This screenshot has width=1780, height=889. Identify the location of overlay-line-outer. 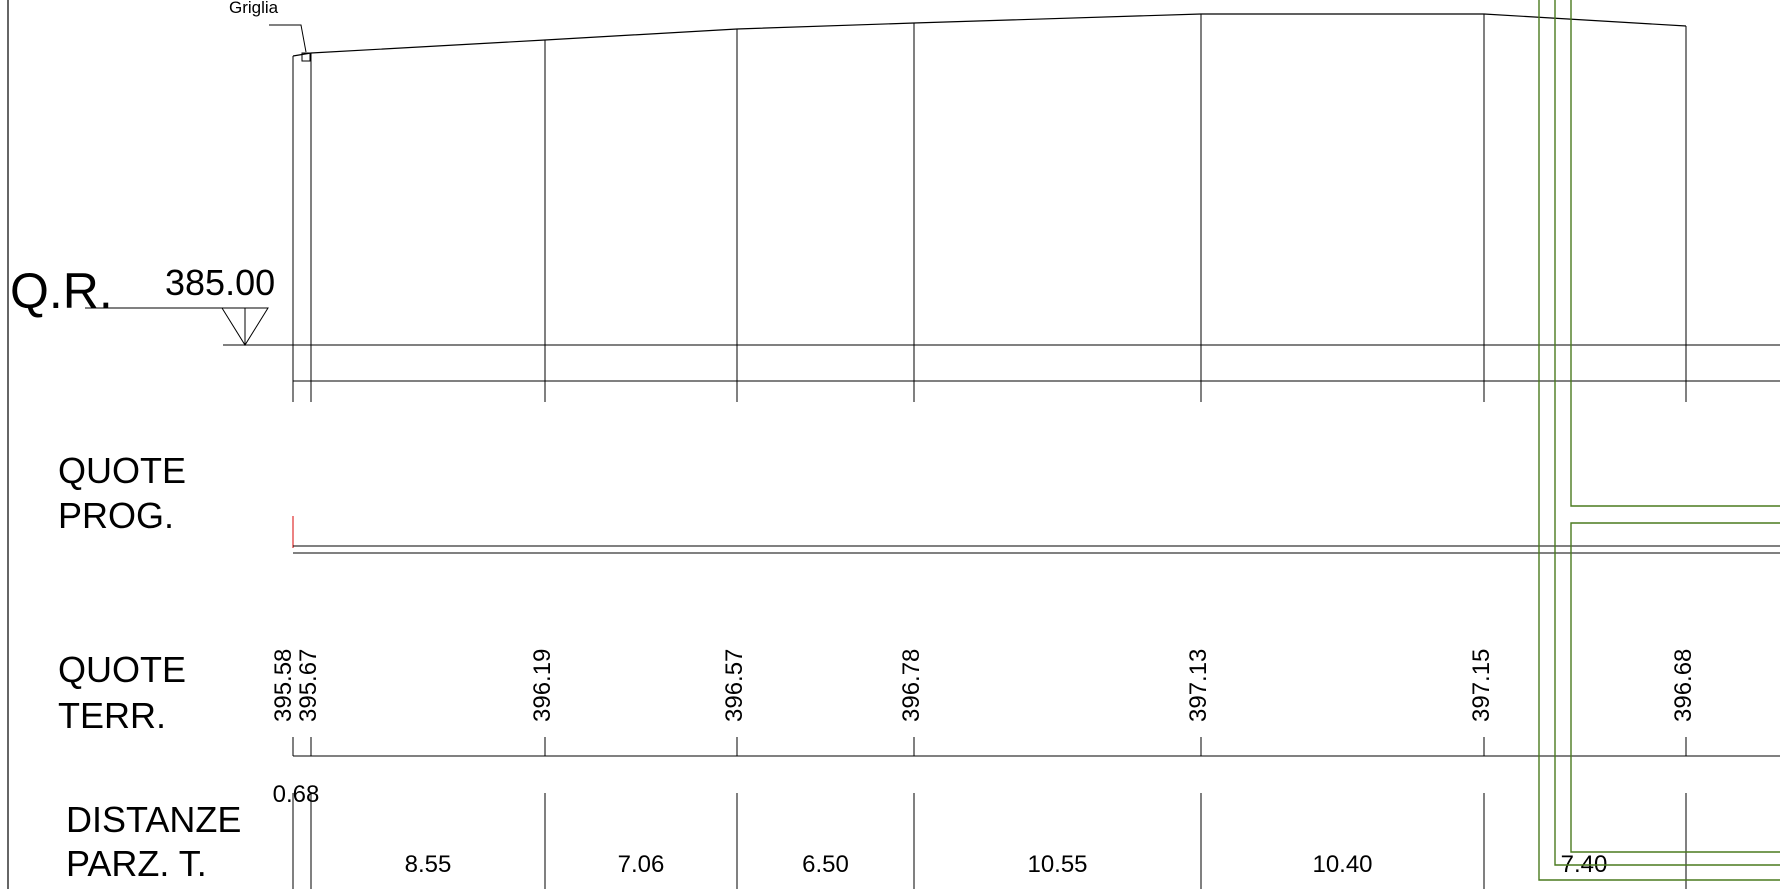
(1659, 440).